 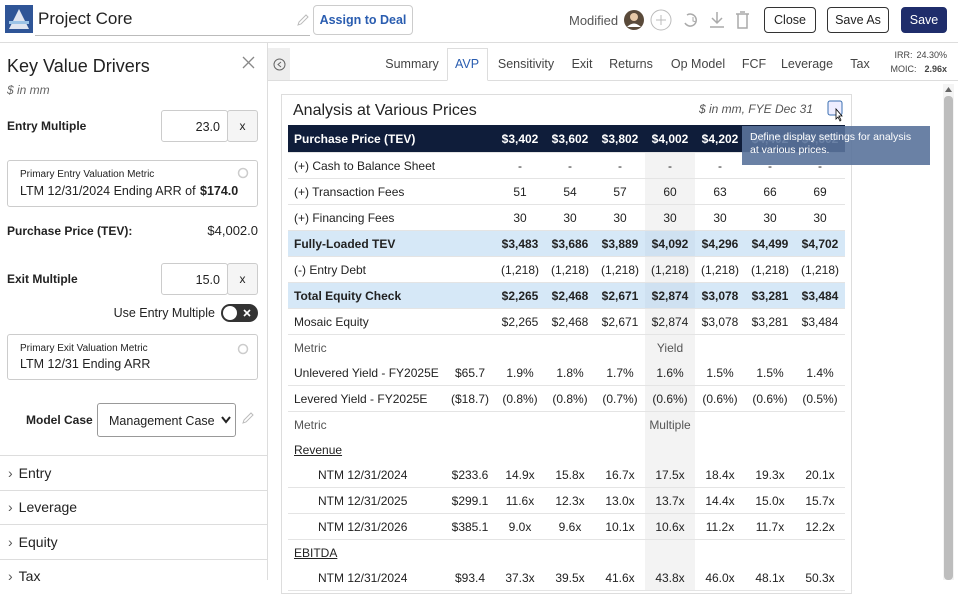 I want to click on toolbar-icons, so click(x=688, y=20).